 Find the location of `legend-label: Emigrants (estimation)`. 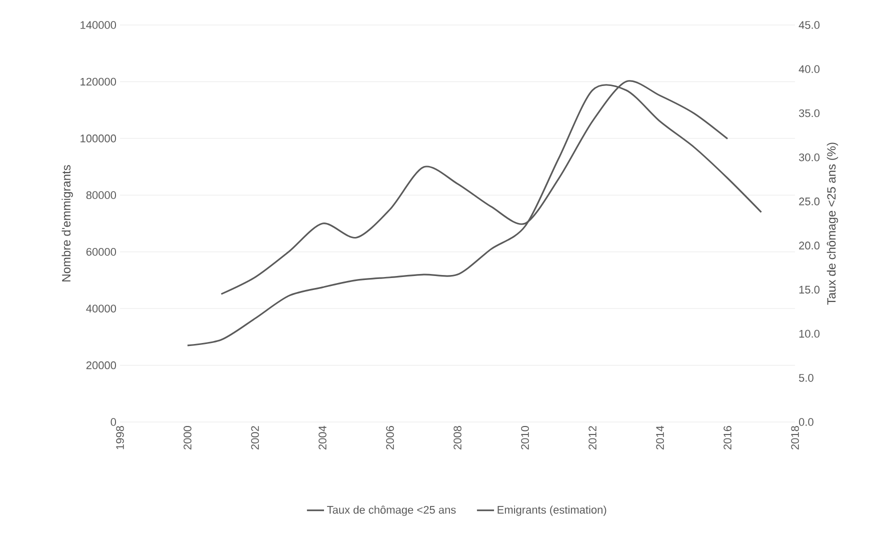

legend-label: Emigrants (estimation) is located at coordinates (552, 511).